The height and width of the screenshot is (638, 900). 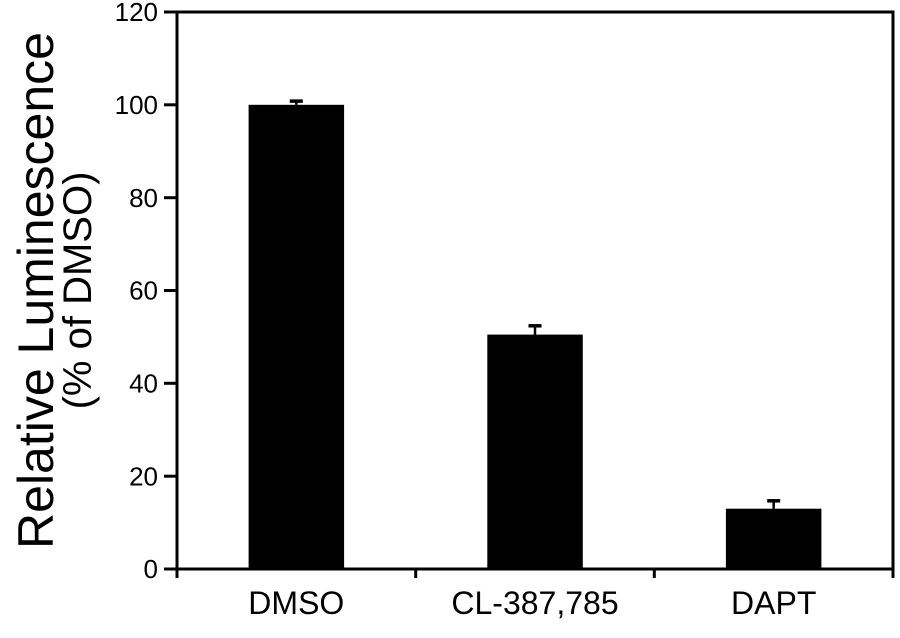 What do you see at coordinates (143, 198) in the screenshot?
I see `y-axis-tick-label: 80` at bounding box center [143, 198].